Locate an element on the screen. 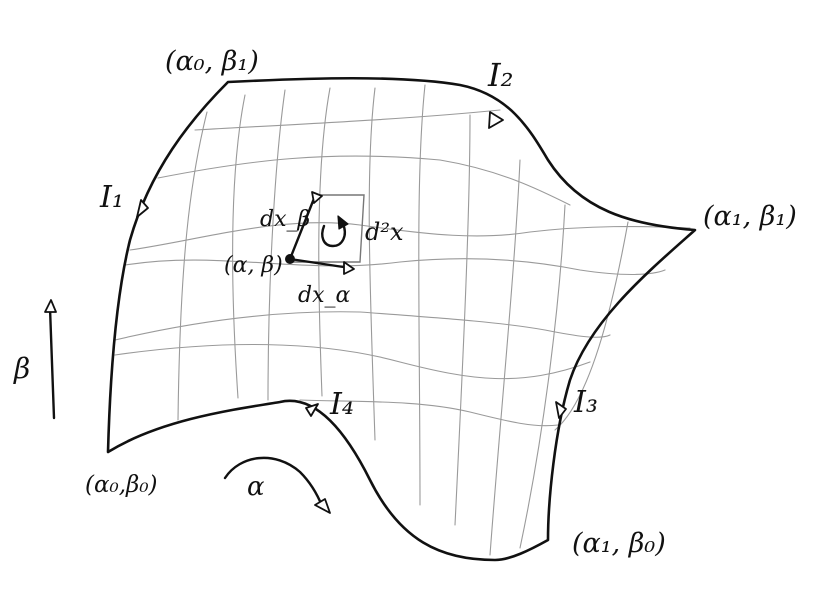 This screenshot has width=837, height=609. alpha-direction-arrow is located at coordinates (273, 482).